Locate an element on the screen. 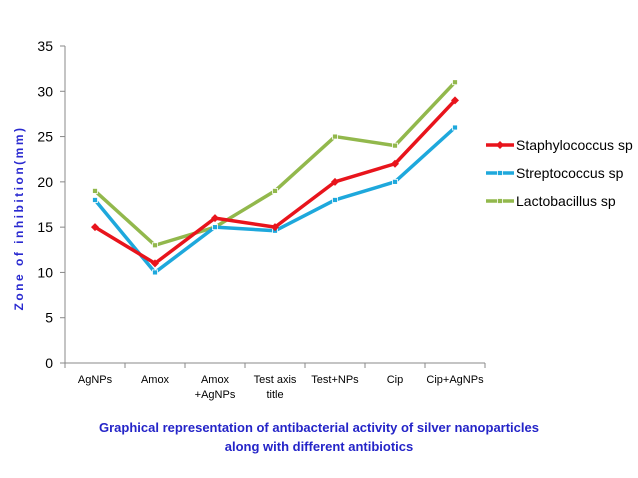  x-tick-label-line: Test axis is located at coordinates (275, 380).